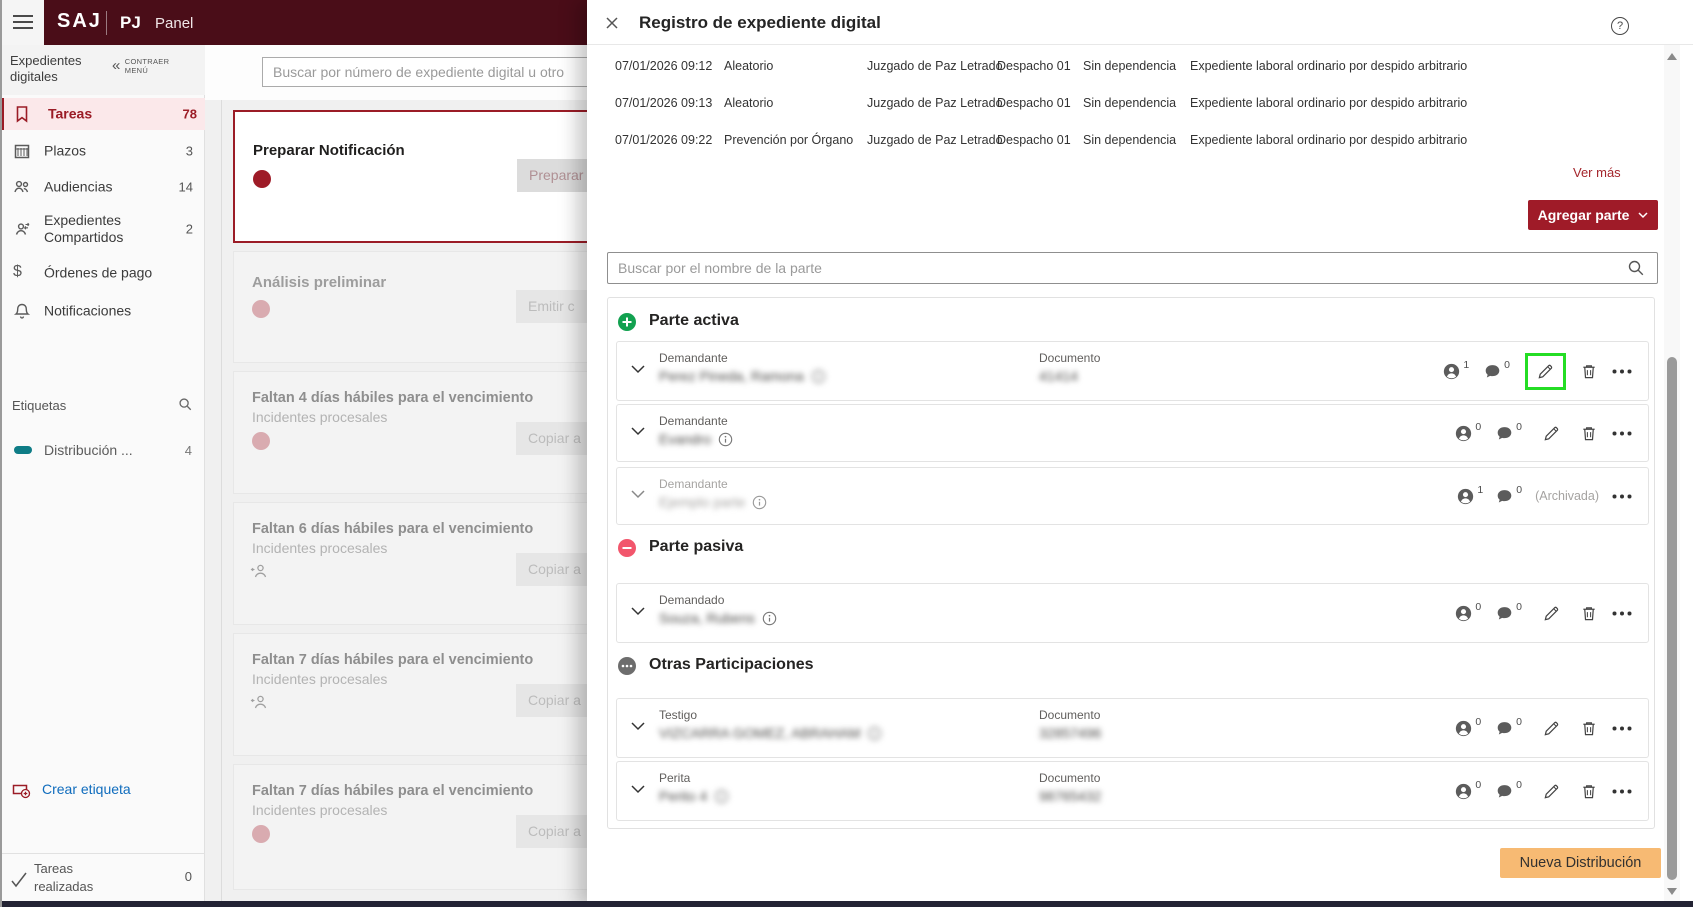 This screenshot has height=907, width=1693. I want to click on task-action-button: Preparar, so click(552, 175).